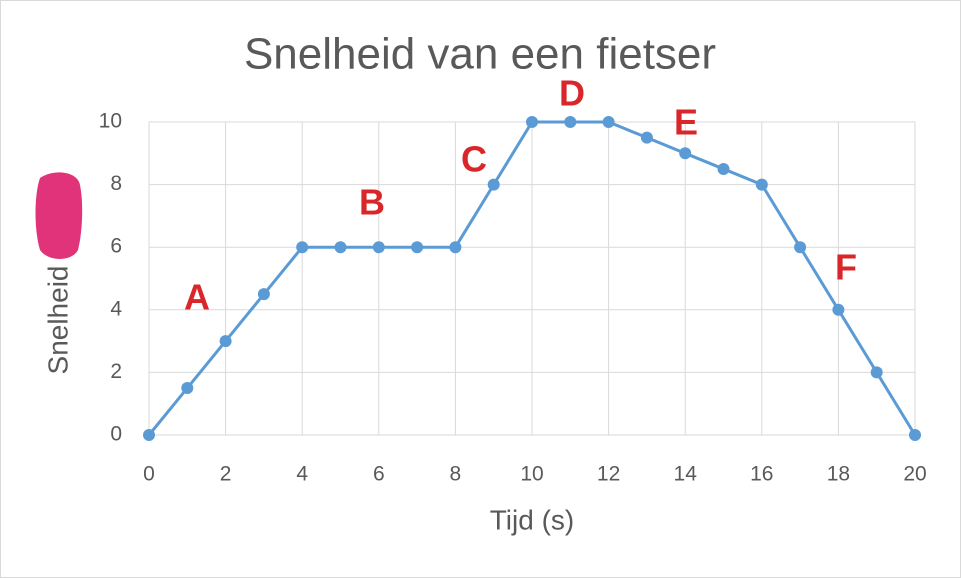 The image size is (961, 578). I want to click on x-tick-label: 18, so click(838, 474).